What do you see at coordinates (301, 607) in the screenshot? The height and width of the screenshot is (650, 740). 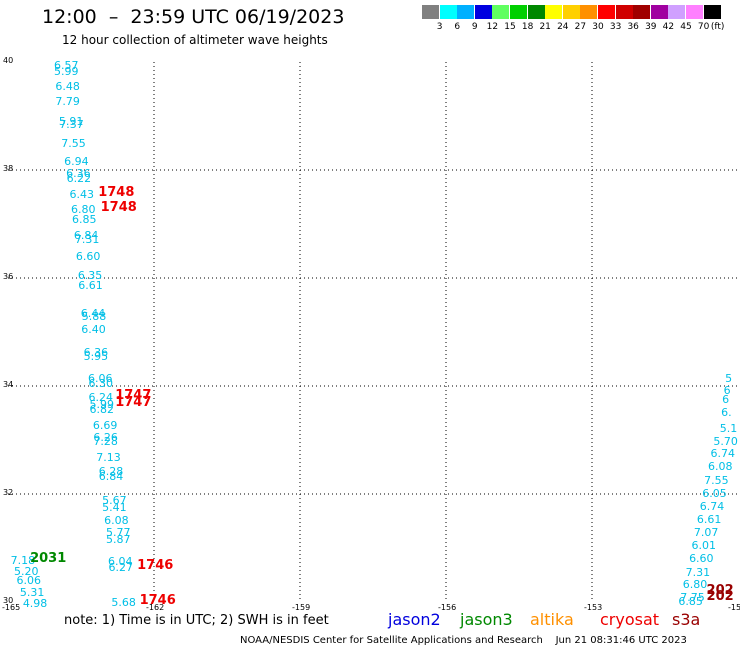 I see `lon-axis-label: -159` at bounding box center [301, 607].